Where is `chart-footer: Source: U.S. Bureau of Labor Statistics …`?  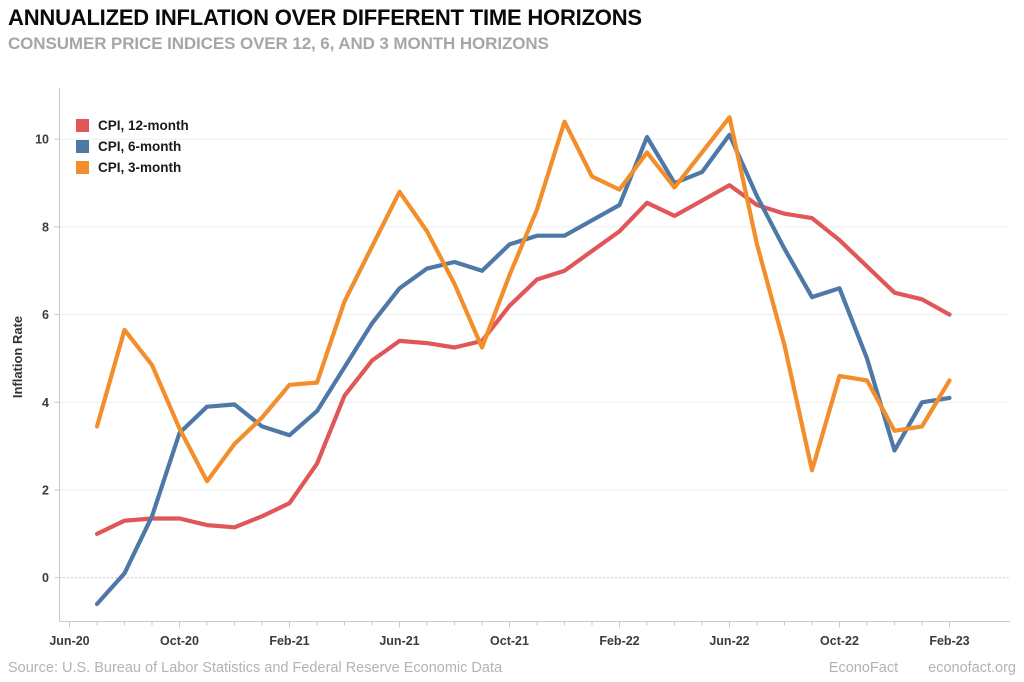
chart-footer: Source: U.S. Bureau of Labor Statistics … is located at coordinates (512, 670).